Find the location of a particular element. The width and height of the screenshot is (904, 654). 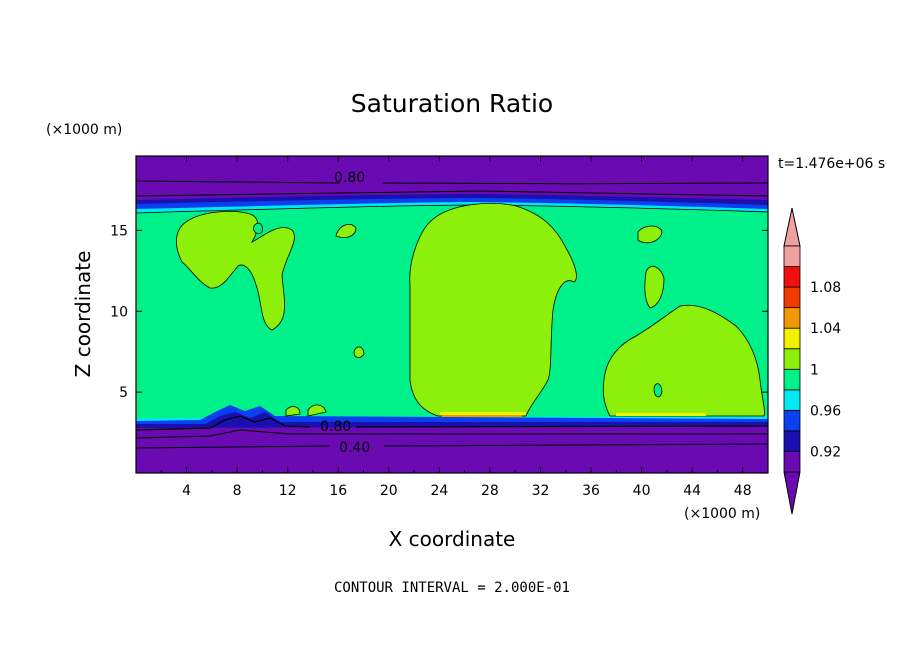

contour-lower-a is located at coordinates (452, 434).